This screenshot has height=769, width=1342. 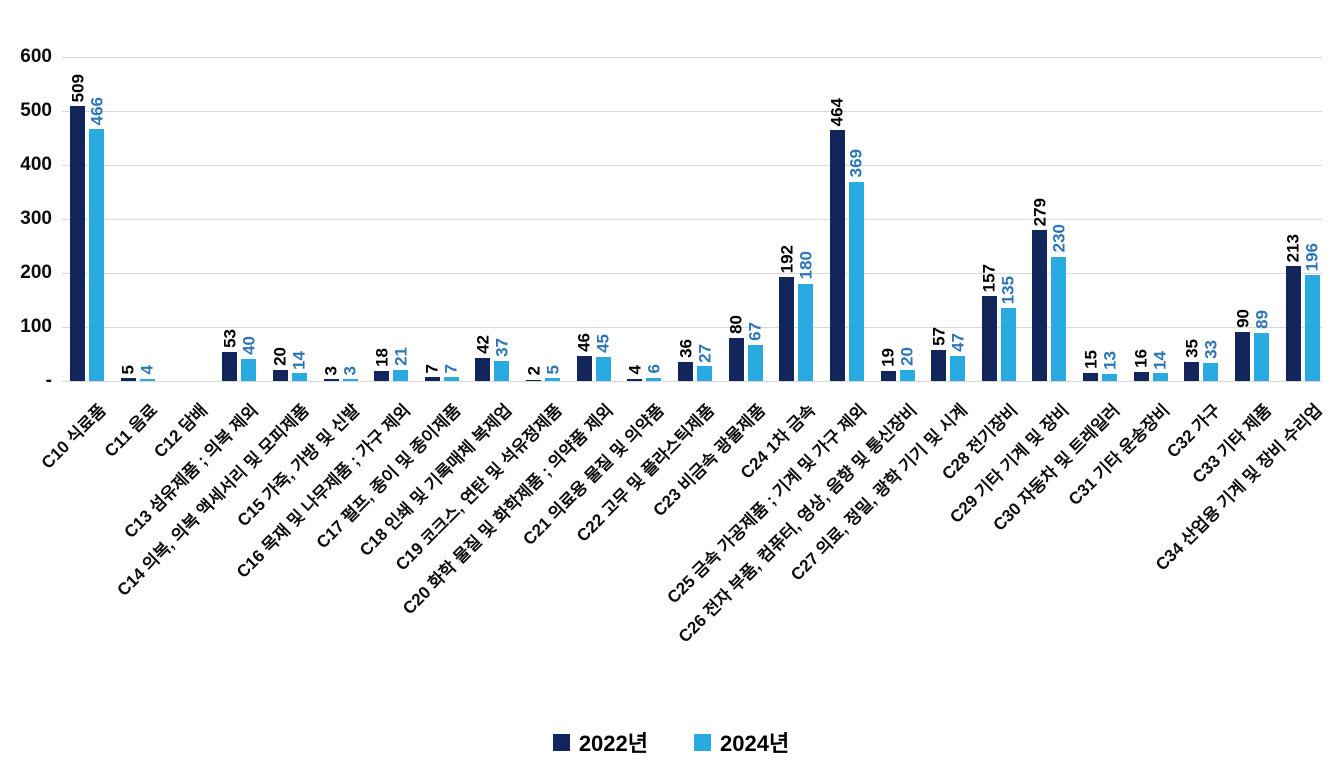 I want to click on bar-C11-2024년: 4, so click(x=147, y=373).